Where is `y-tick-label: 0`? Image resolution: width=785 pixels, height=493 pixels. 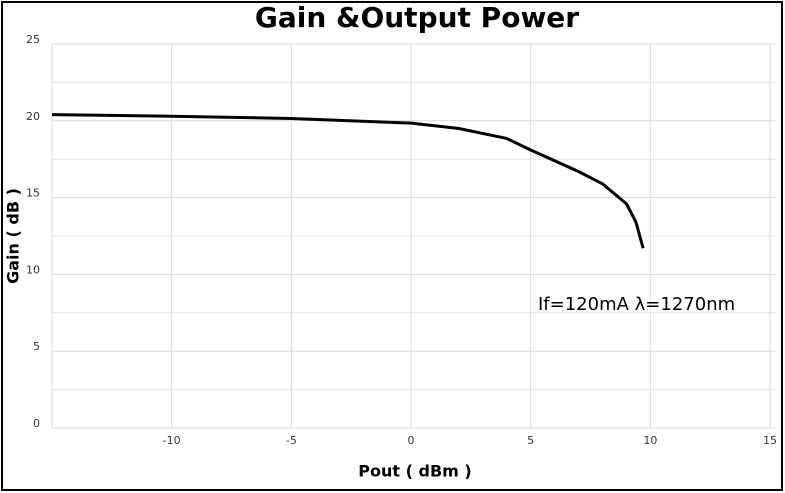
y-tick-label: 0 is located at coordinates (36, 423).